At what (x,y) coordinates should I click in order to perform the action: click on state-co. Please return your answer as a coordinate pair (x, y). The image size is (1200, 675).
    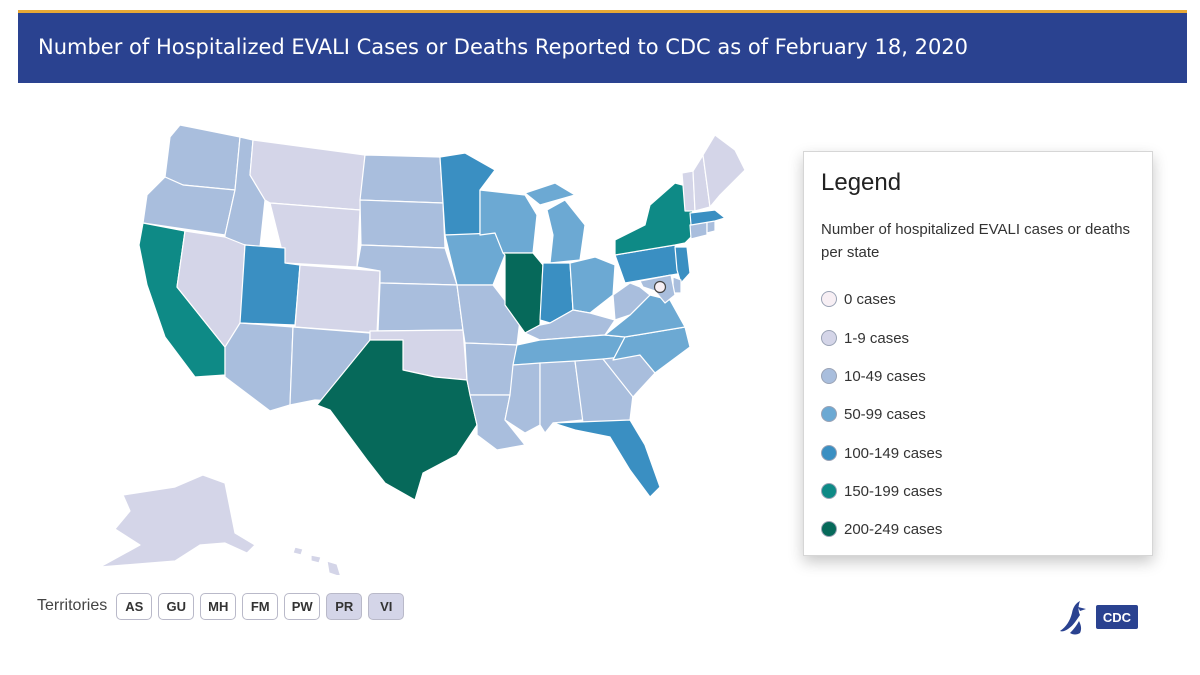
    Looking at the image, I should click on (337, 299).